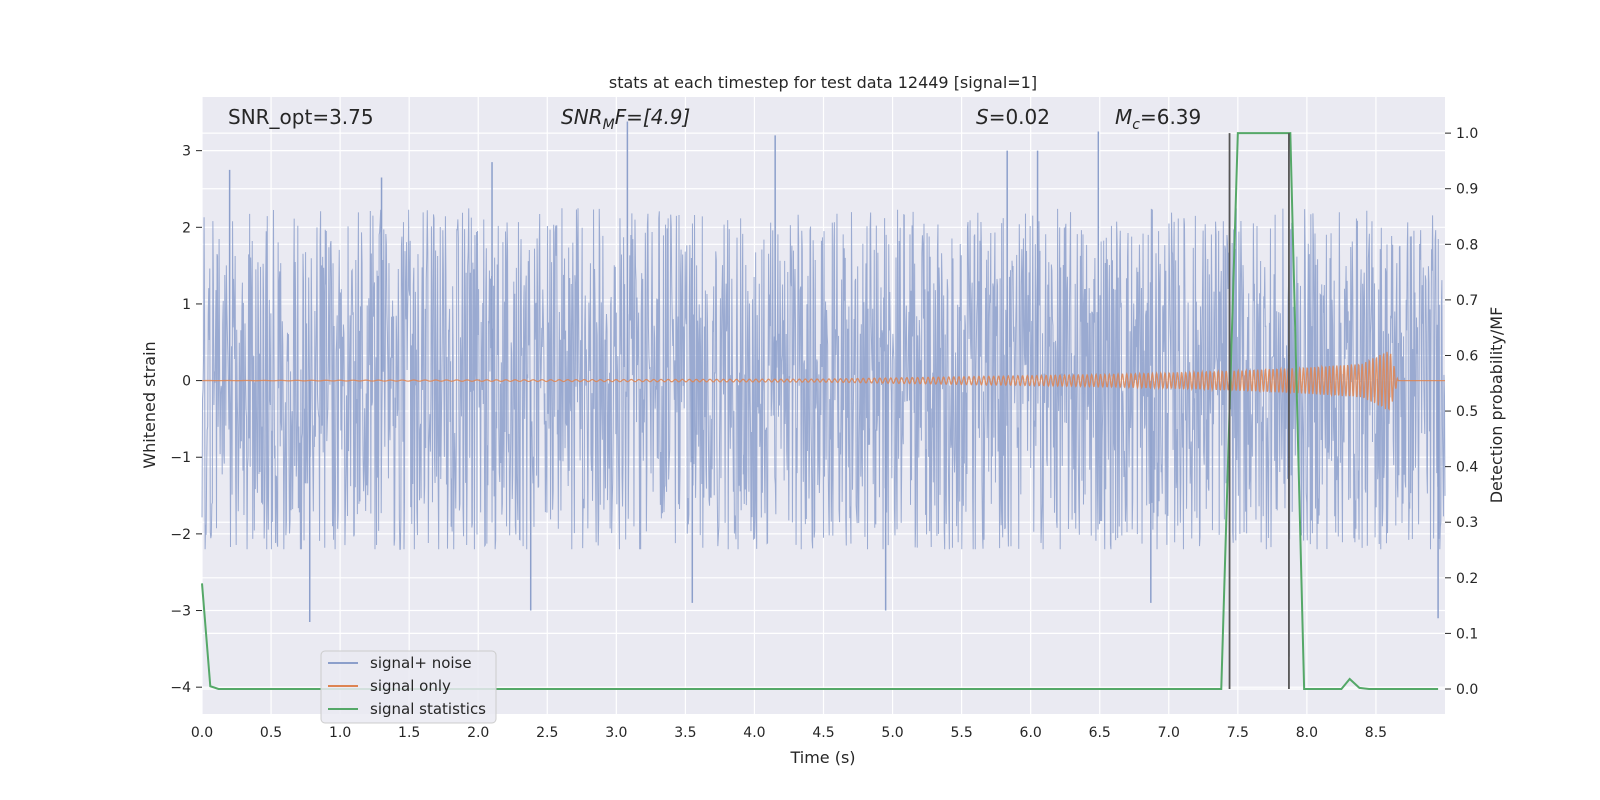 The image size is (1600, 800). I want to click on series-signal-only, so click(823, 381).